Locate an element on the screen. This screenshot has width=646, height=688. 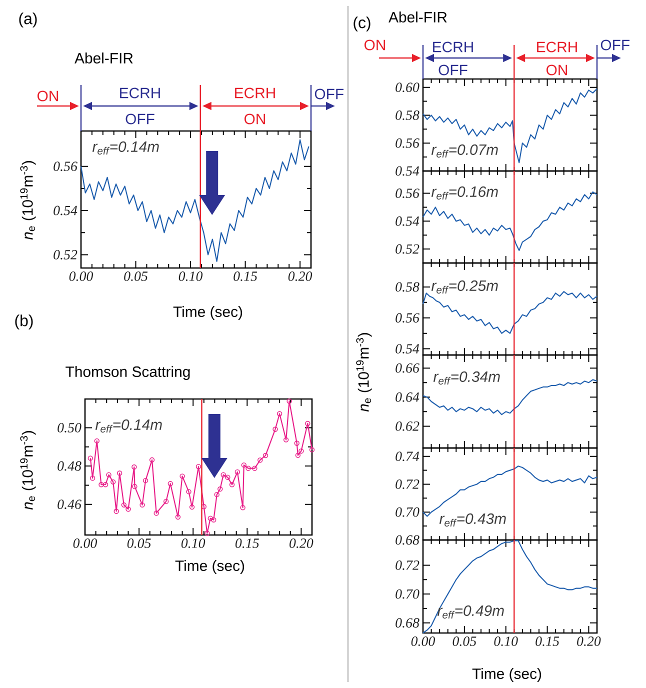
text: (c) is located at coordinates (362, 24).